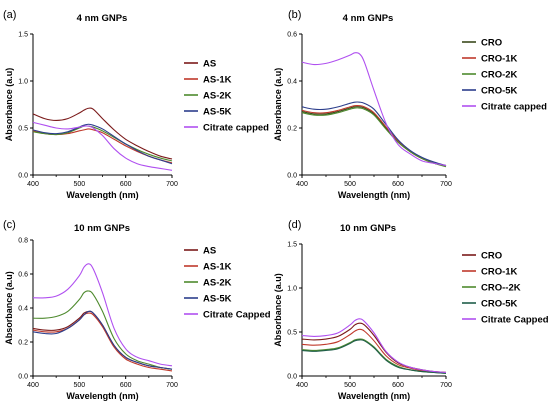  Describe the element at coordinates (9, 15) in the screenshot. I see `panel-label: (a)` at that location.